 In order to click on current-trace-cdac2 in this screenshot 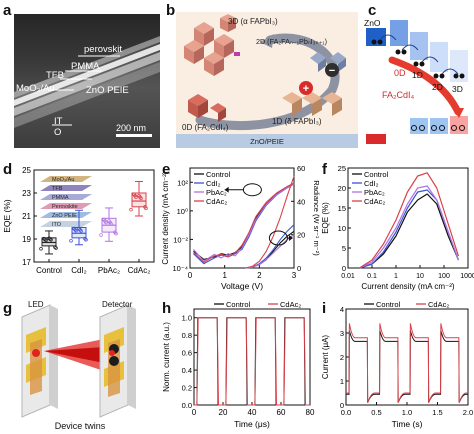, I will do `click(407, 363)`.